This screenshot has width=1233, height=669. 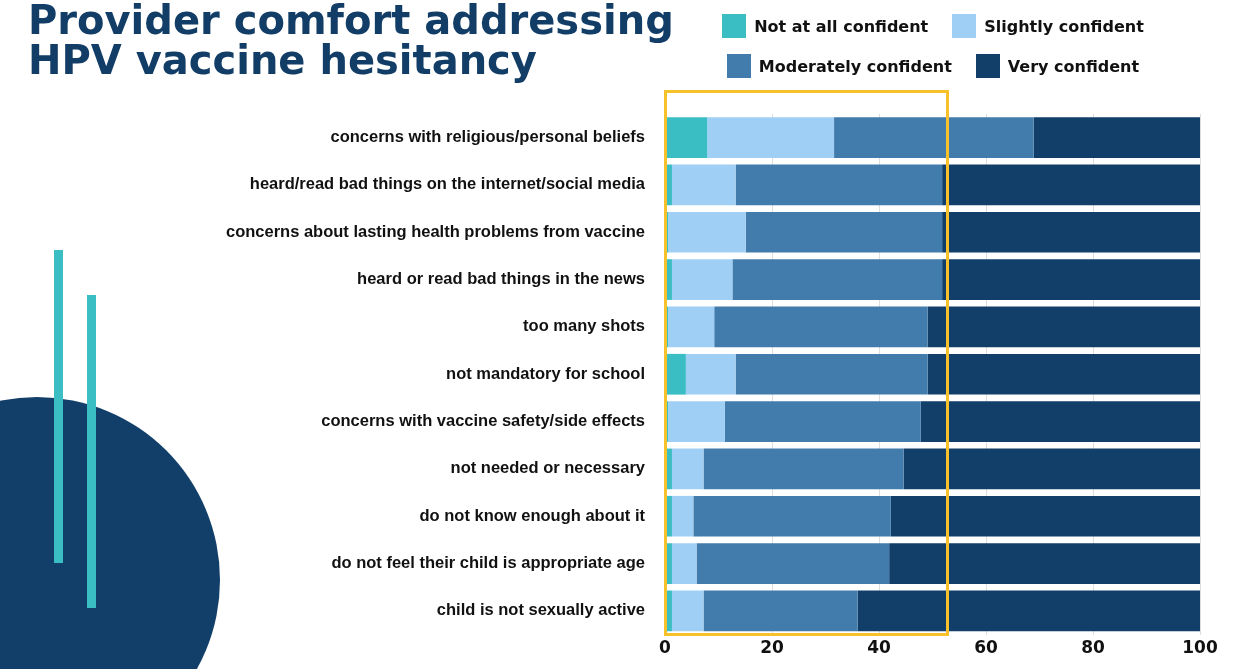 I want to click on y-tick-label: not needed or necessary, so click(x=548, y=467).